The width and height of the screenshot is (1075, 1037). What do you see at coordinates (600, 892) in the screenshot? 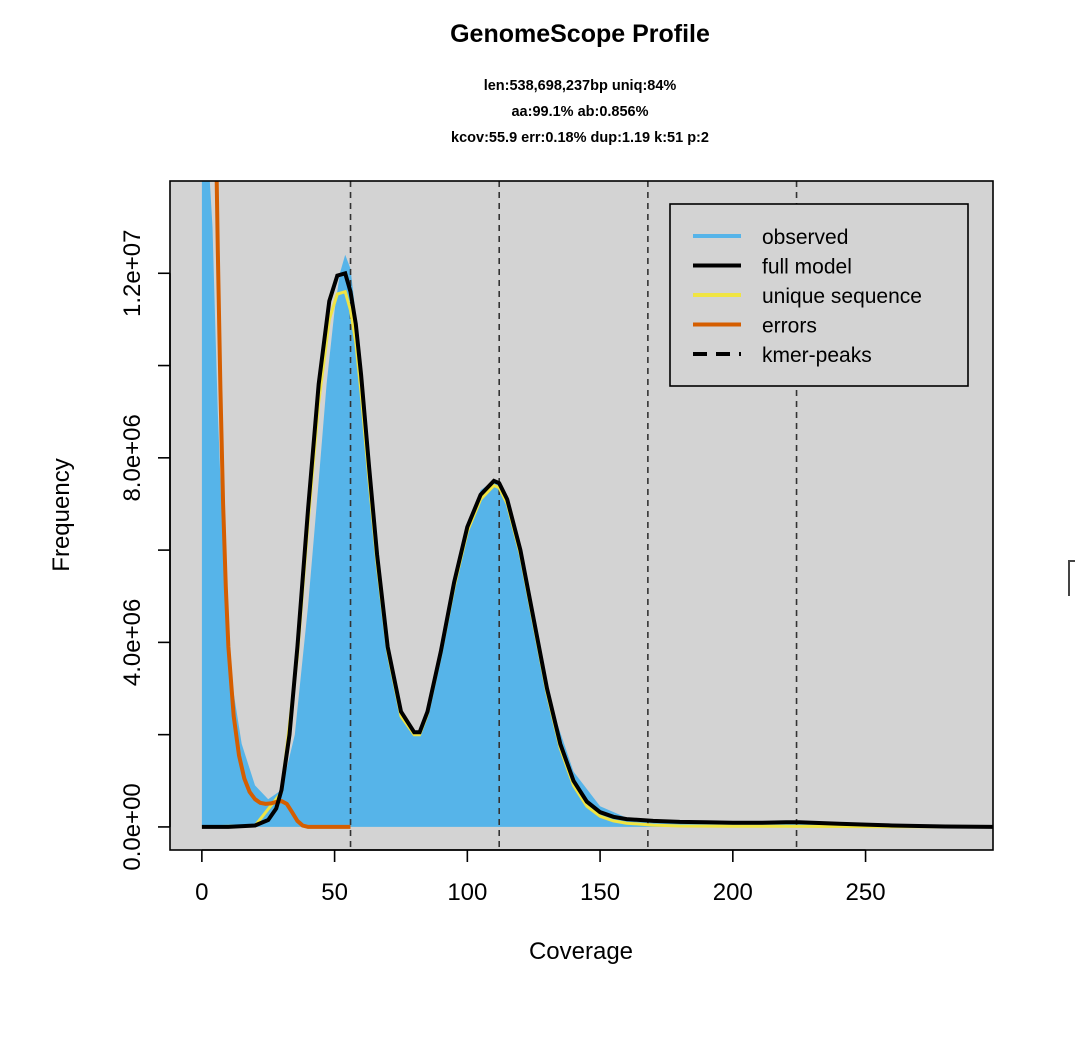
I see `x-tick-label: 150` at bounding box center [600, 892].